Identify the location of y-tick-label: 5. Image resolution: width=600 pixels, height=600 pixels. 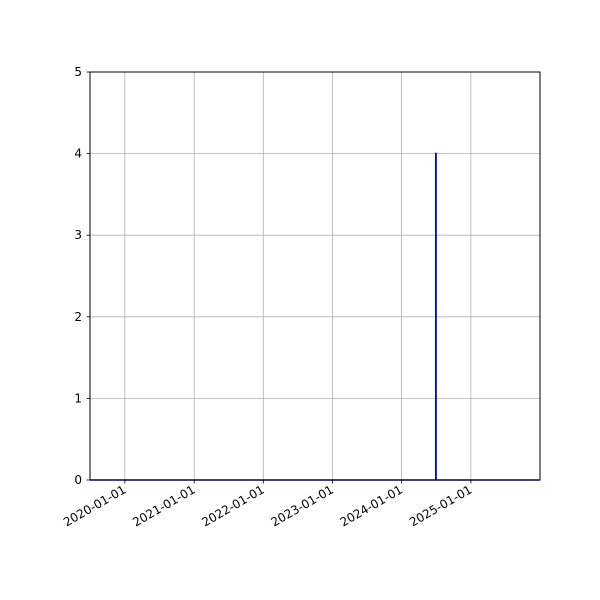
(78, 72).